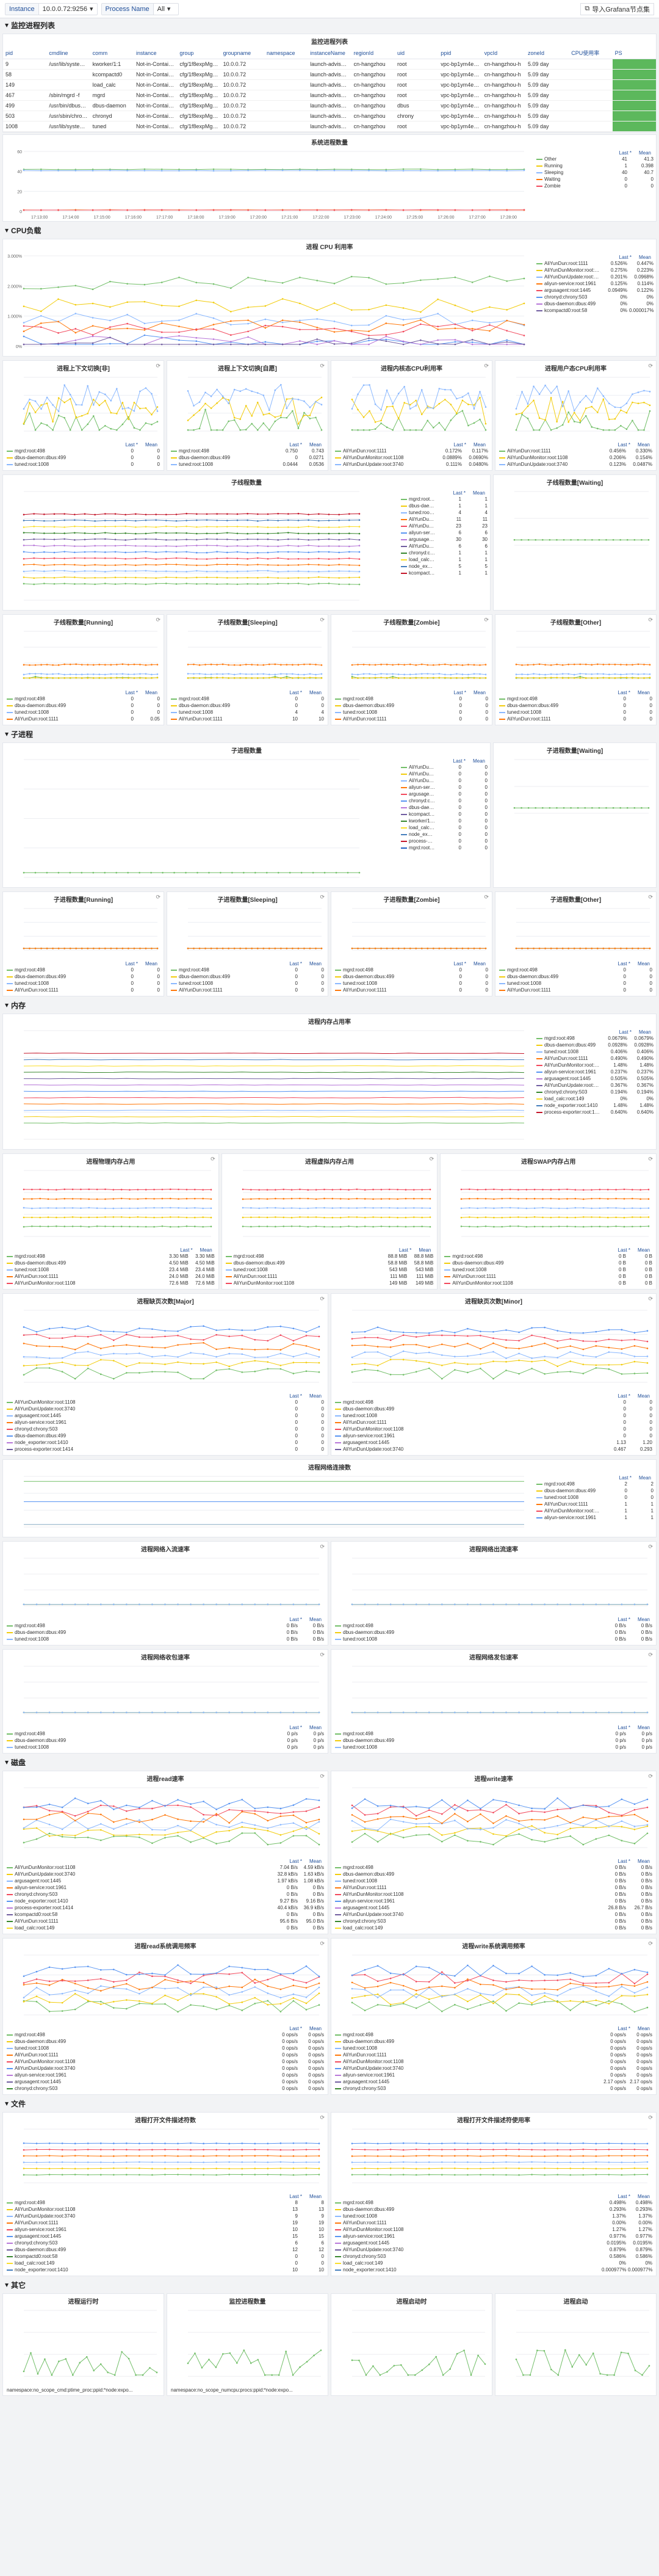  Describe the element at coordinates (165, 2034) in the screenshot. I see `legend-item: mgrd:root:498 0 ops/s 0 ops/s` at that location.